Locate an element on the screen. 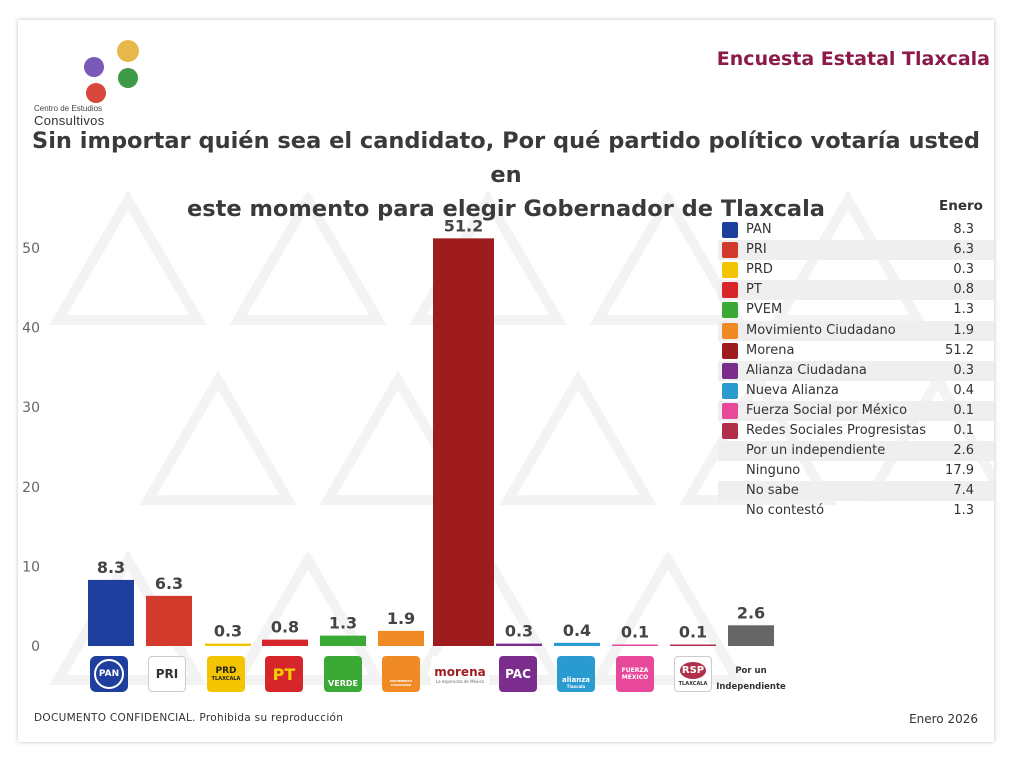 This screenshot has width=1024, height=762. fsm-logo: FUERZA MÉXICO is located at coordinates (635, 674).